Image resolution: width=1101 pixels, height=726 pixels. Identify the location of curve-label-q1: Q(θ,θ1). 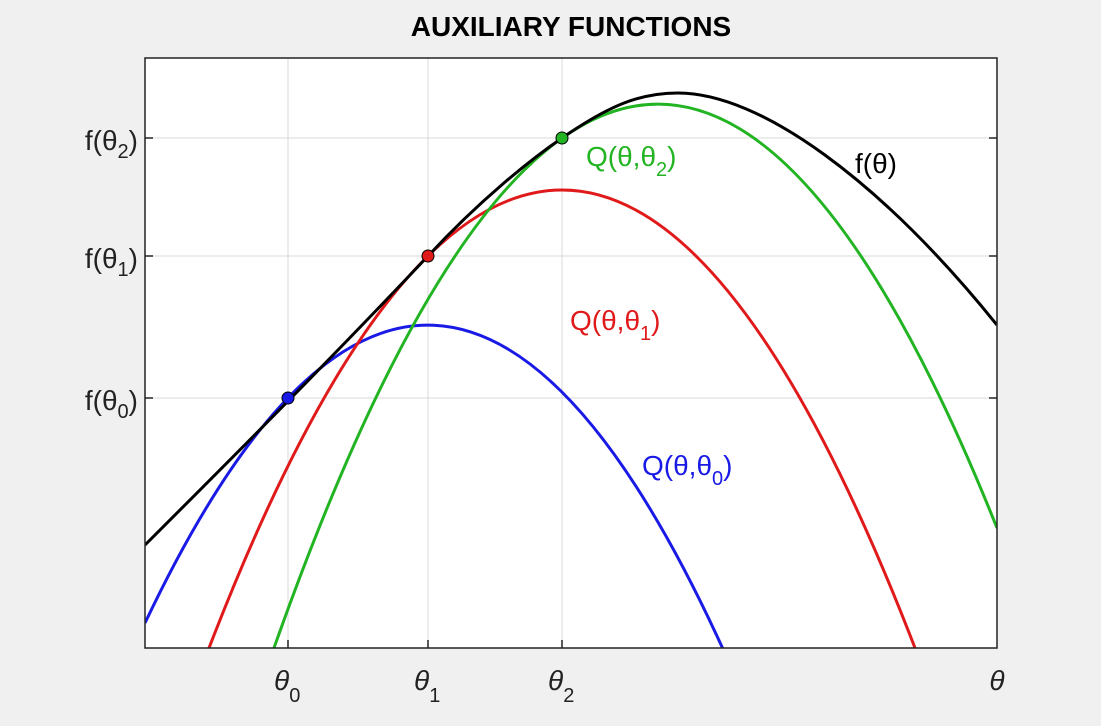
(615, 325).